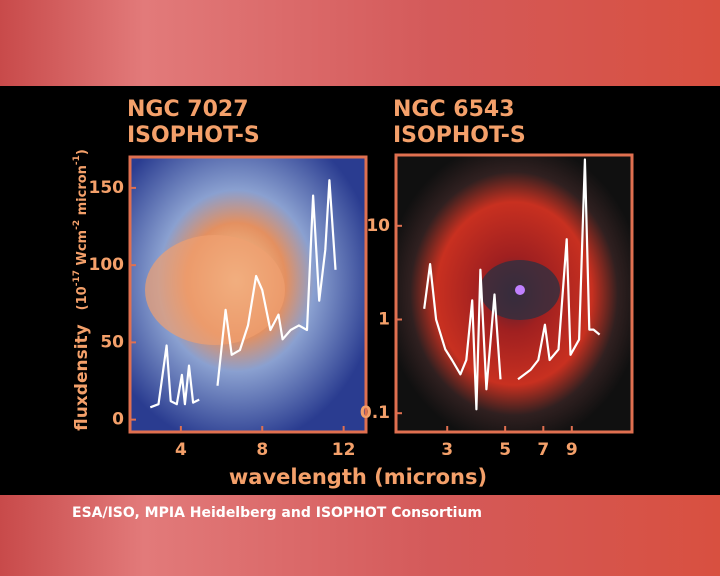 This screenshot has width=720, height=576. Describe the element at coordinates (572, 450) in the screenshot. I see `x-tick-label: 9` at that location.